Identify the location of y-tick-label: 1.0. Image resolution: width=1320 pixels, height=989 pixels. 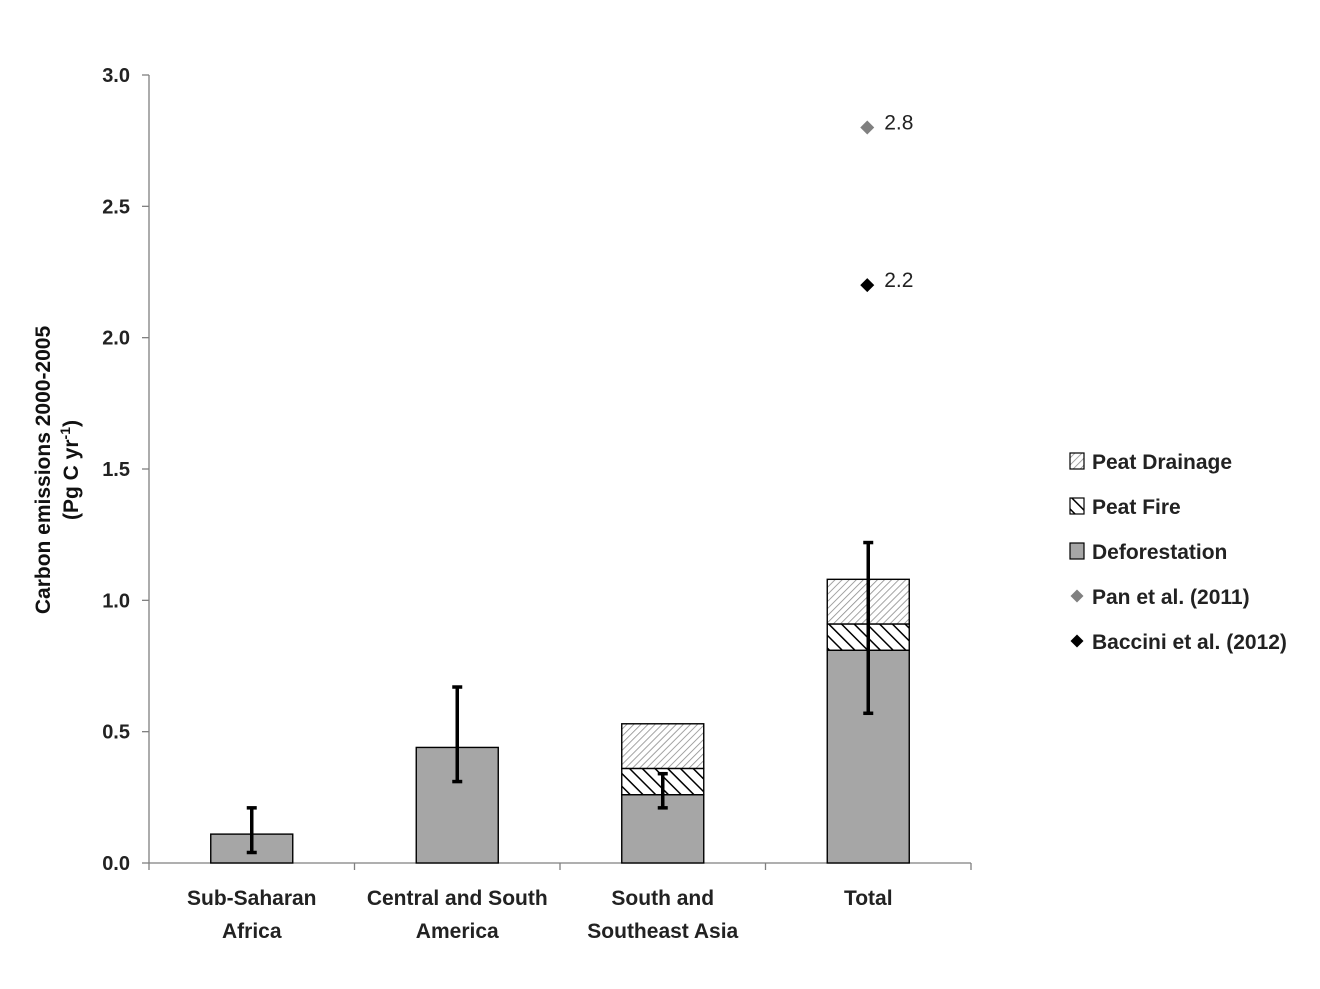
(116, 601).